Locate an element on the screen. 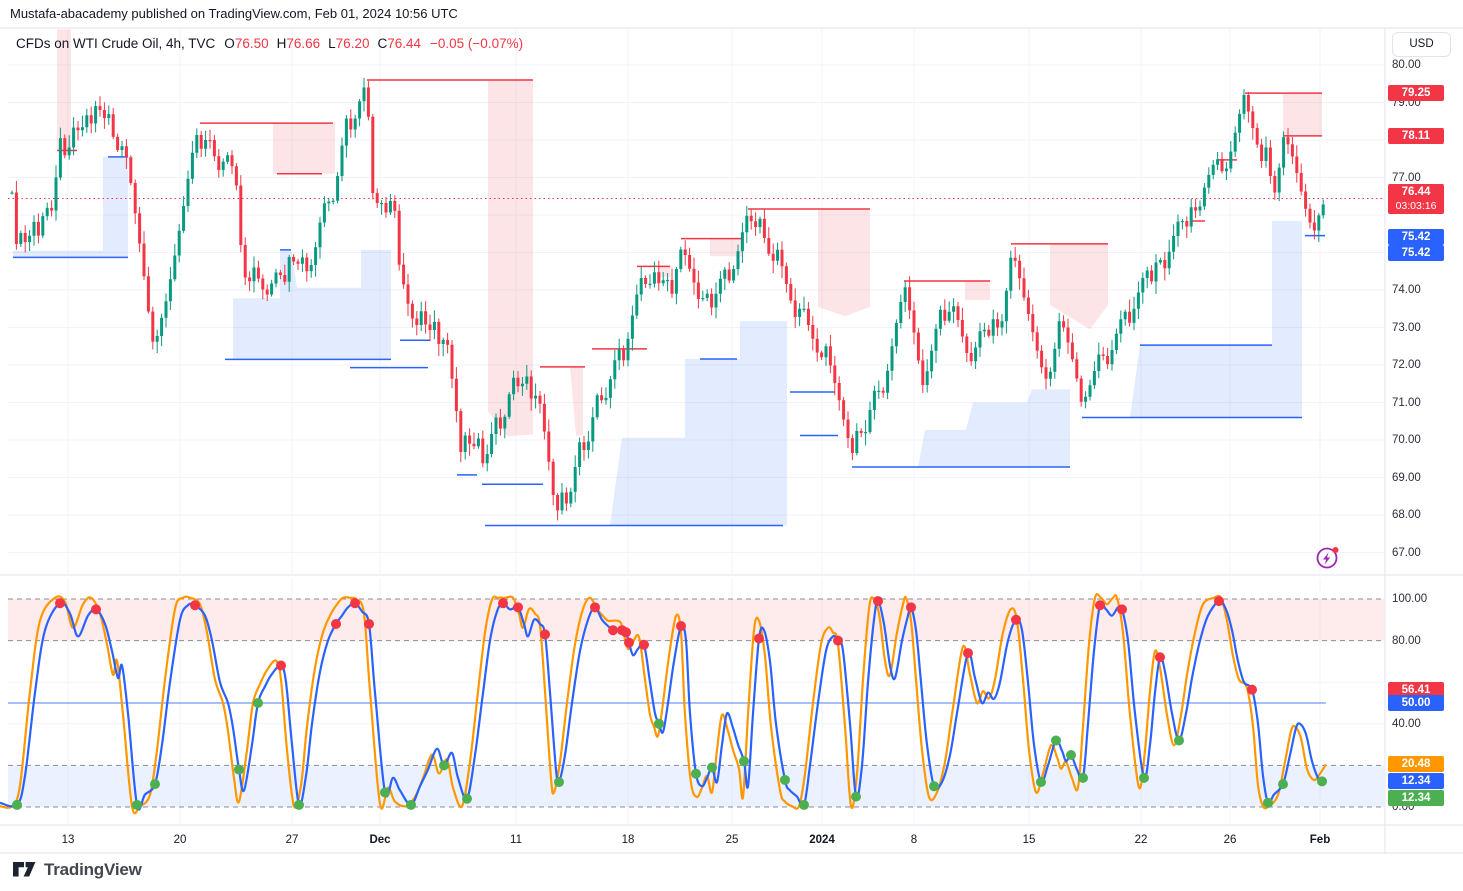 This screenshot has width=1463, height=891. overbought-band is located at coordinates (696, 620).